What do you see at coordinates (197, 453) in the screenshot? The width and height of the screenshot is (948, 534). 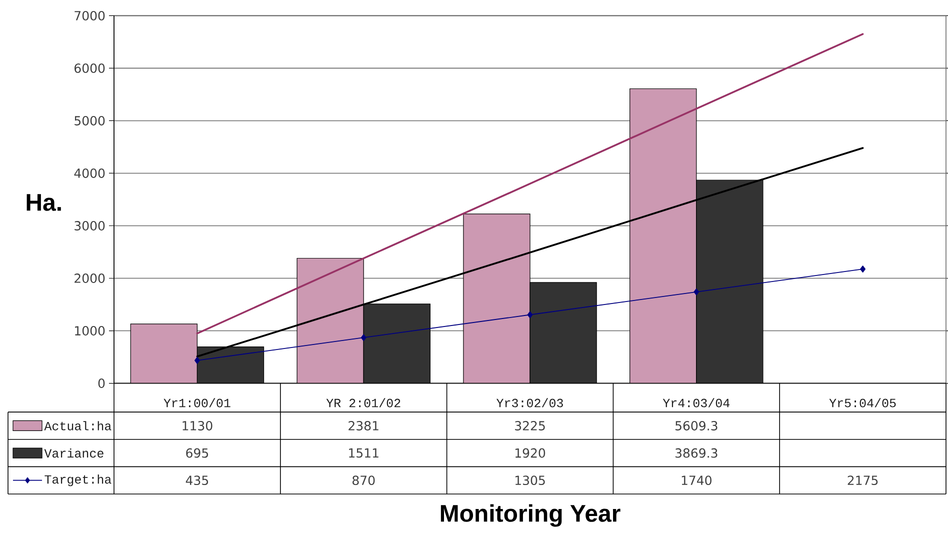 I see `data-label: 695` at bounding box center [197, 453].